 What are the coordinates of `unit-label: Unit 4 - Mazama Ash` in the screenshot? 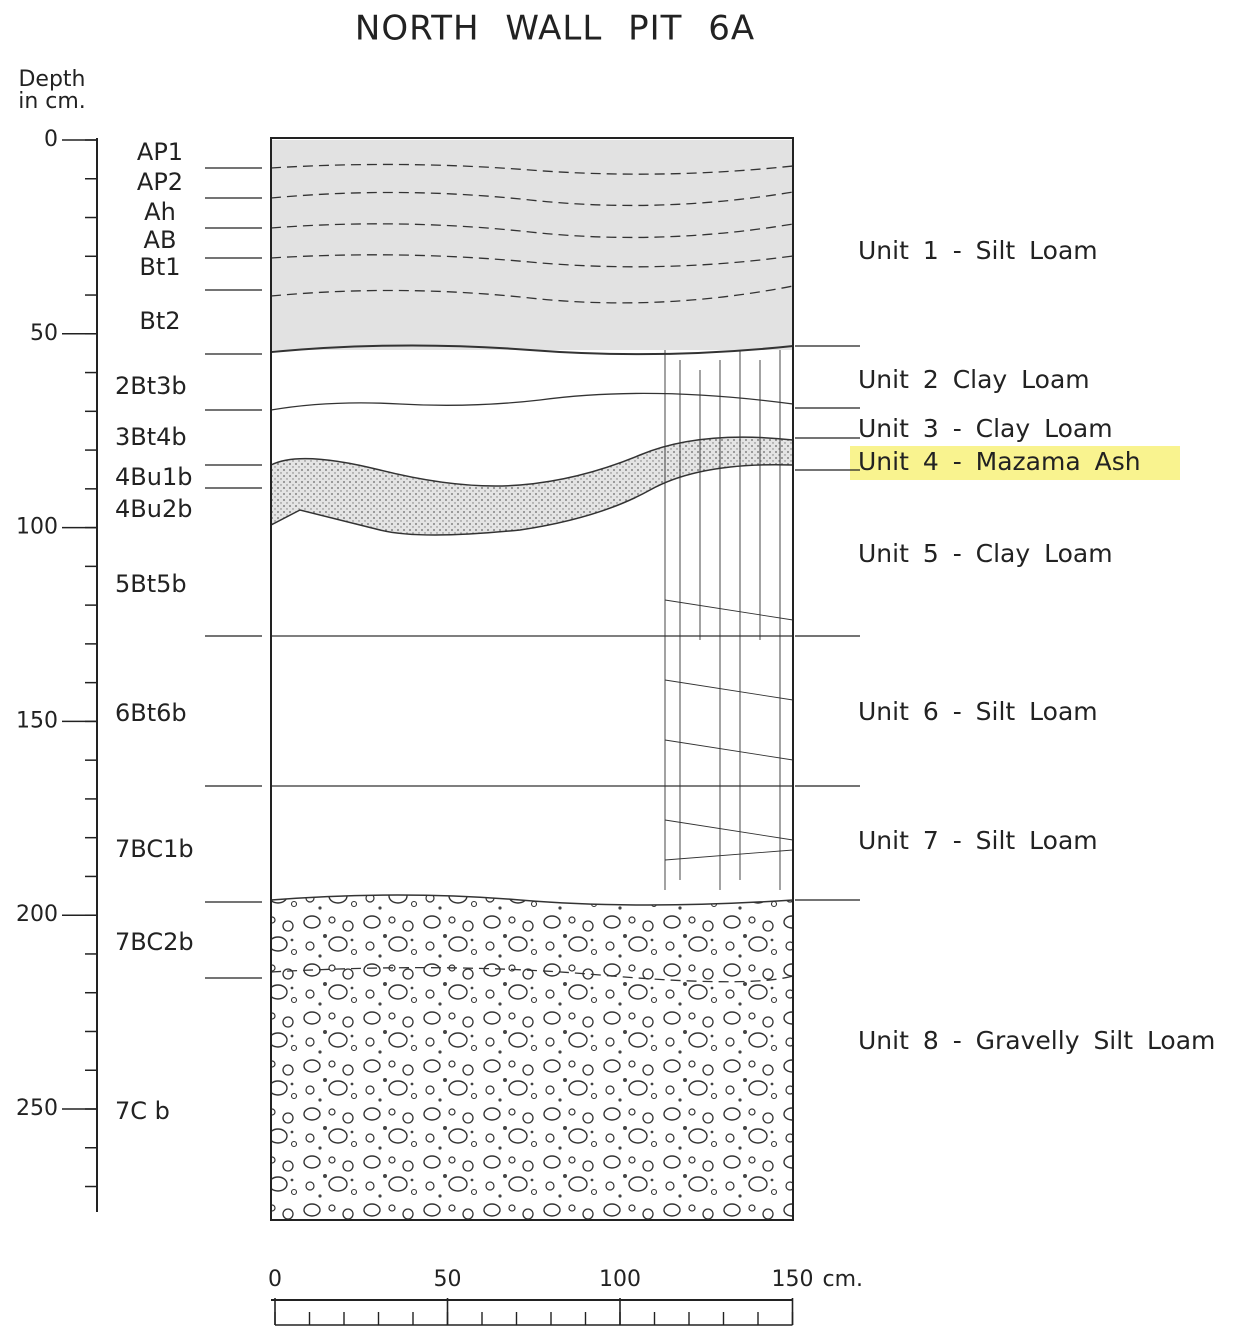 It's located at (999, 461).